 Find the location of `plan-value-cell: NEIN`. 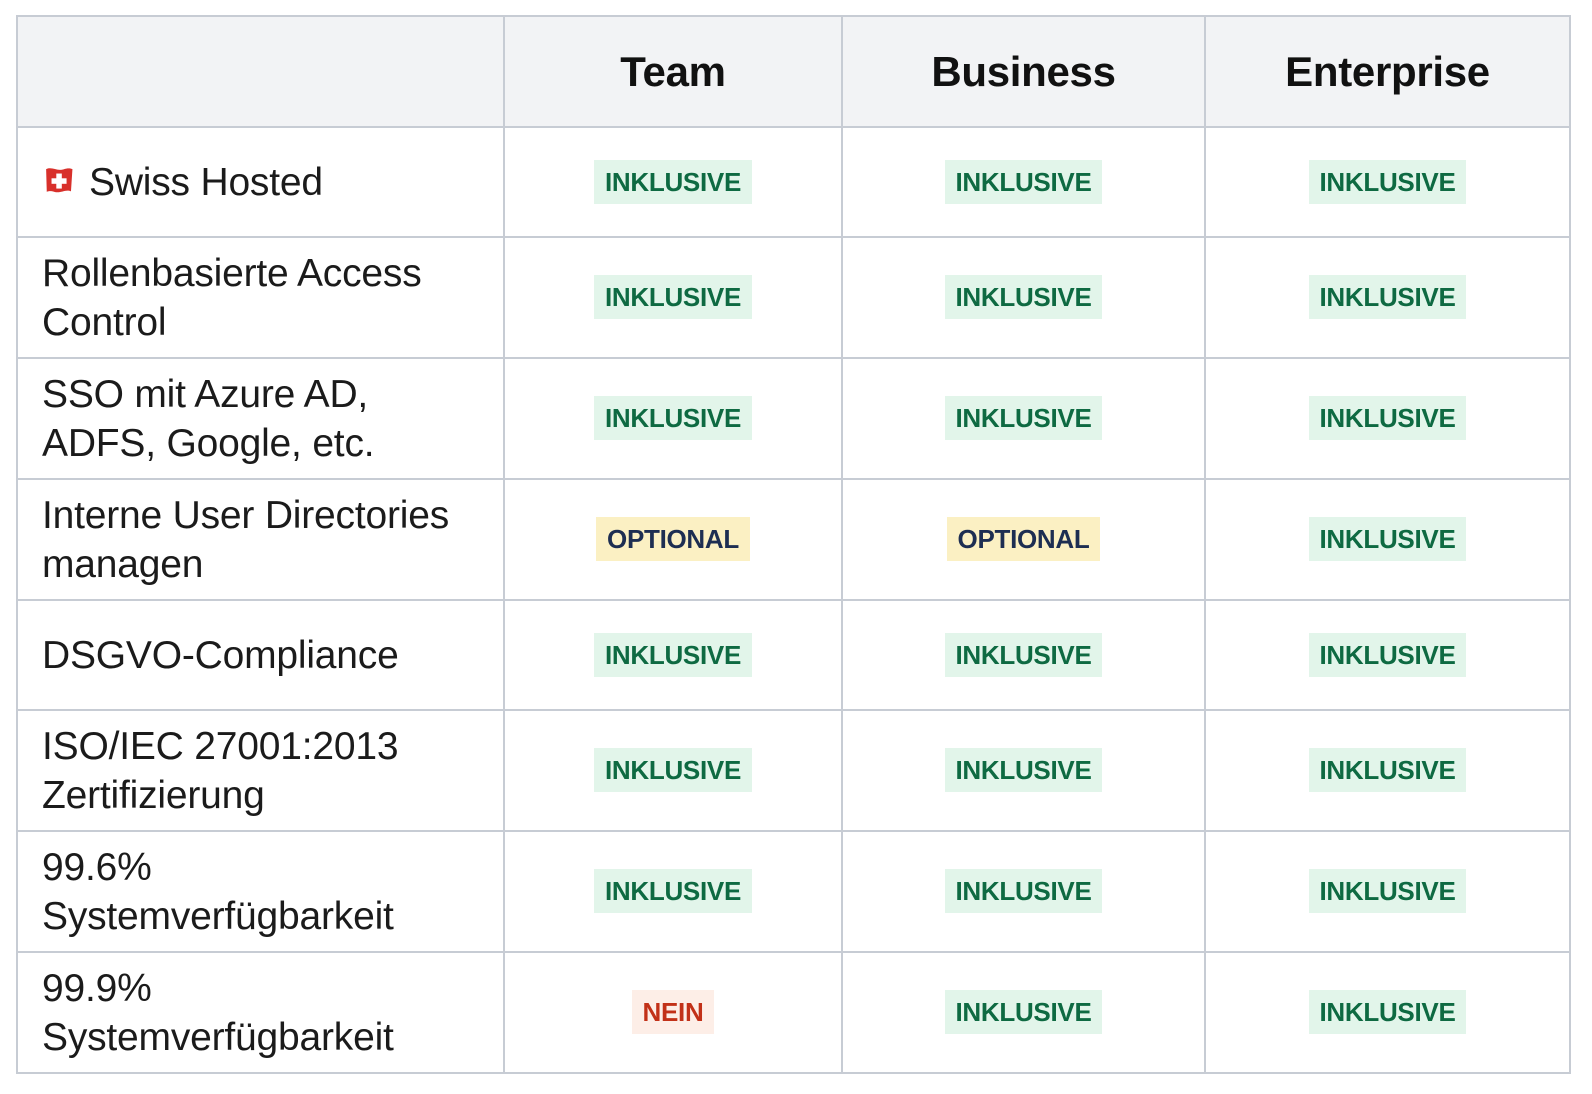

plan-value-cell: NEIN is located at coordinates (673, 1012).